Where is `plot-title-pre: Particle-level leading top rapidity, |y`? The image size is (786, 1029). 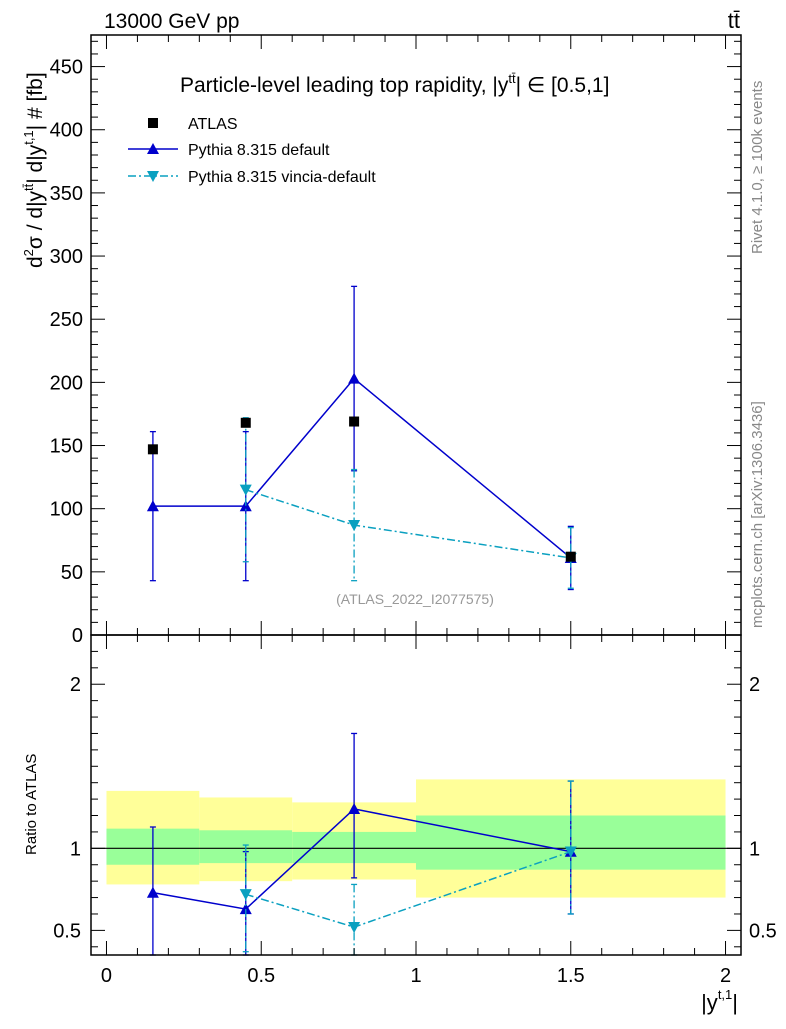 plot-title-pre: Particle-level leading top rapidity, |y is located at coordinates (344, 85).